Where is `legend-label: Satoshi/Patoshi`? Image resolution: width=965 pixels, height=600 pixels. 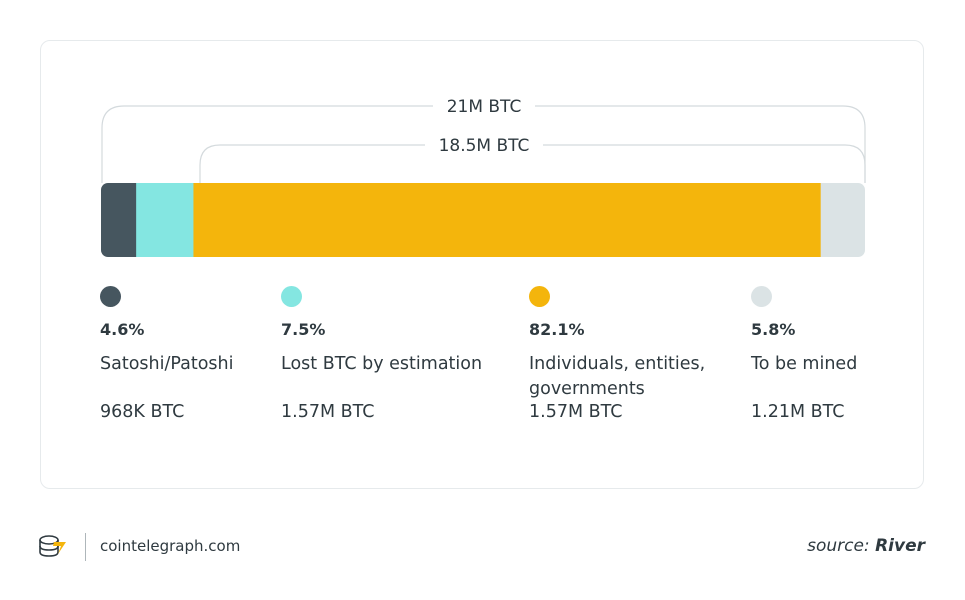 legend-label: Satoshi/Patoshi is located at coordinates (167, 364).